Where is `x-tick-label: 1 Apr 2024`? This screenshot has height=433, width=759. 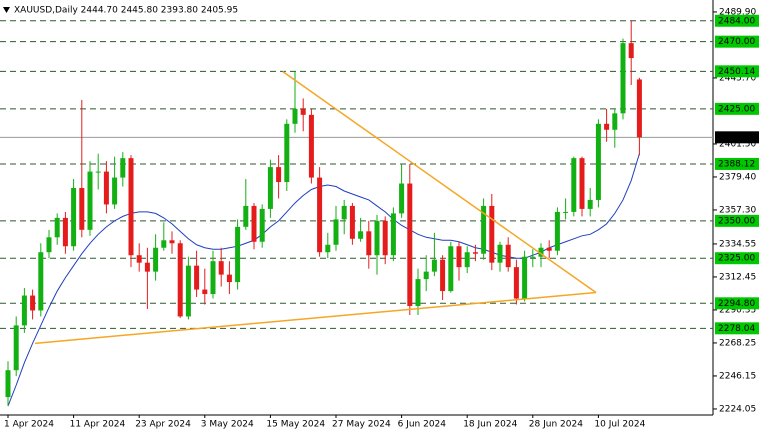 x-tick-label: 1 Apr 2024 is located at coordinates (29, 425).